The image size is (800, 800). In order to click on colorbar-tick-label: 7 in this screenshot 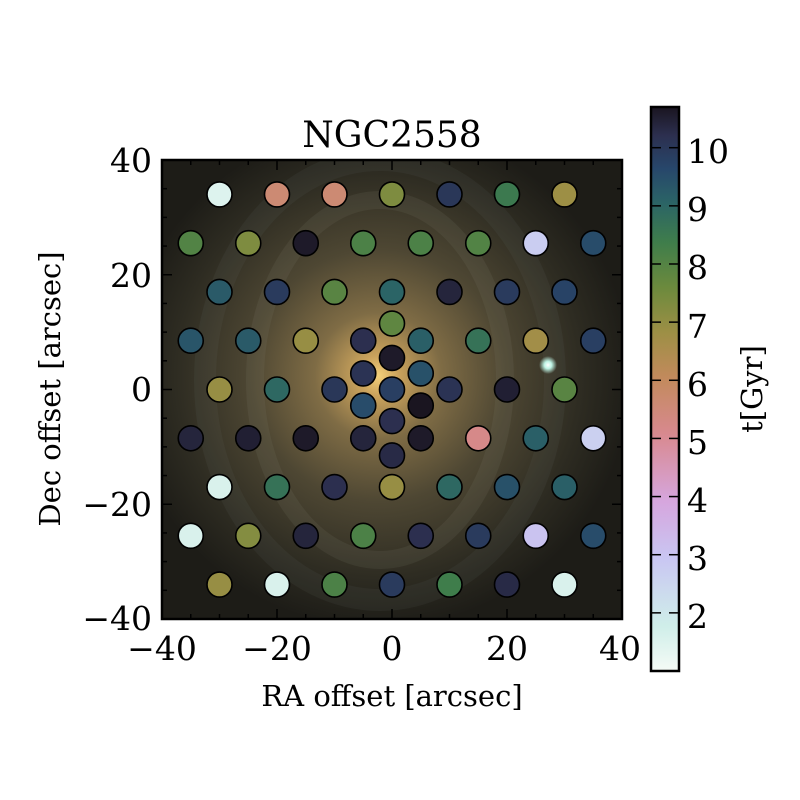, I will do `click(697, 326)`.